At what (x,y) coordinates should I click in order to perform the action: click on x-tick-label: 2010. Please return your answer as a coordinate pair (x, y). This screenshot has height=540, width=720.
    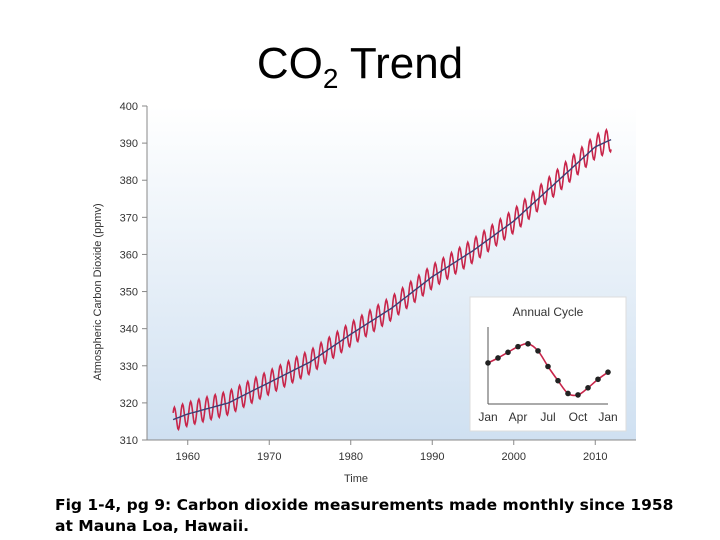
    Looking at the image, I should click on (595, 457).